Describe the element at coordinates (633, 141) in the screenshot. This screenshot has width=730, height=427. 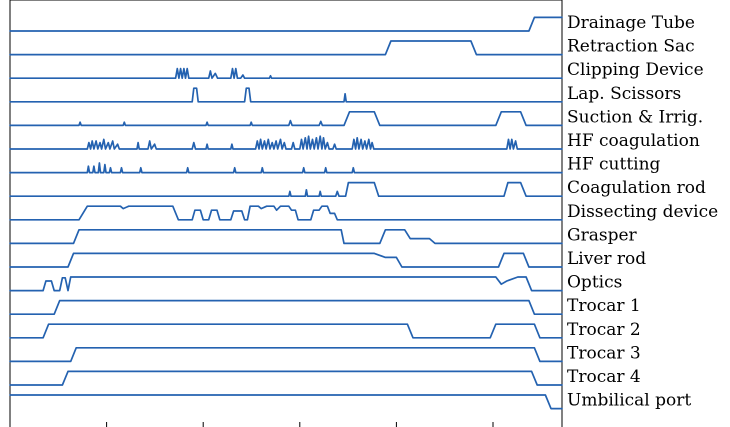
I see `series-label-5: HF coagulation` at that location.